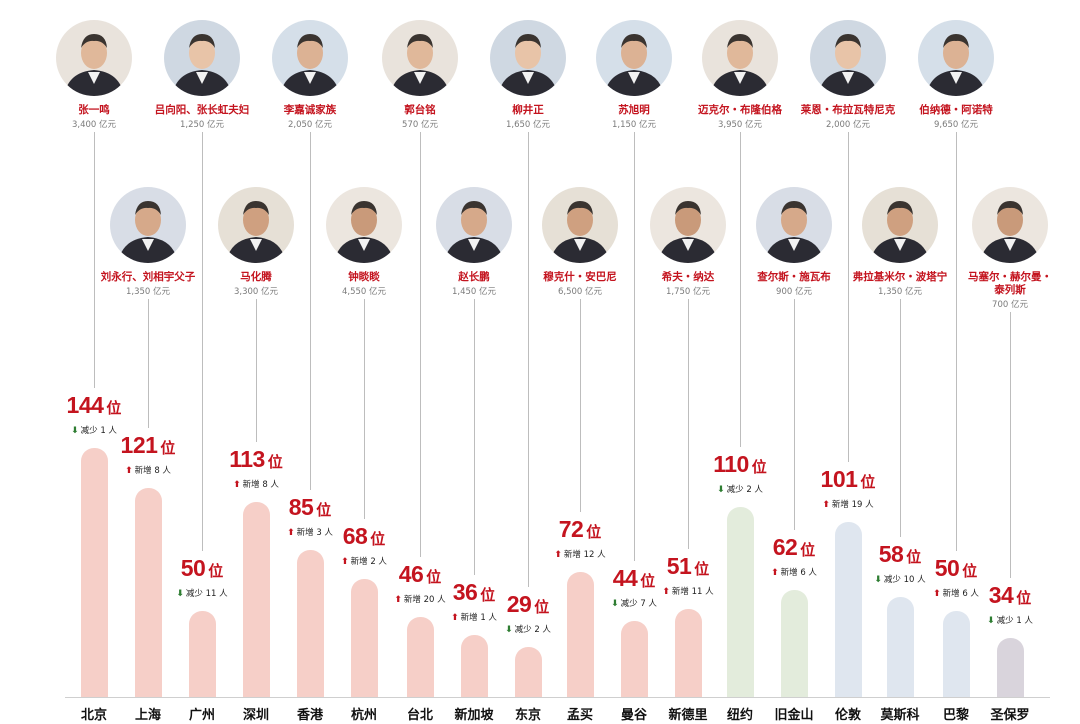 The image size is (1080, 724). Describe the element at coordinates (785, 546) in the screenshot. I see `rank-value-13: 62` at that location.